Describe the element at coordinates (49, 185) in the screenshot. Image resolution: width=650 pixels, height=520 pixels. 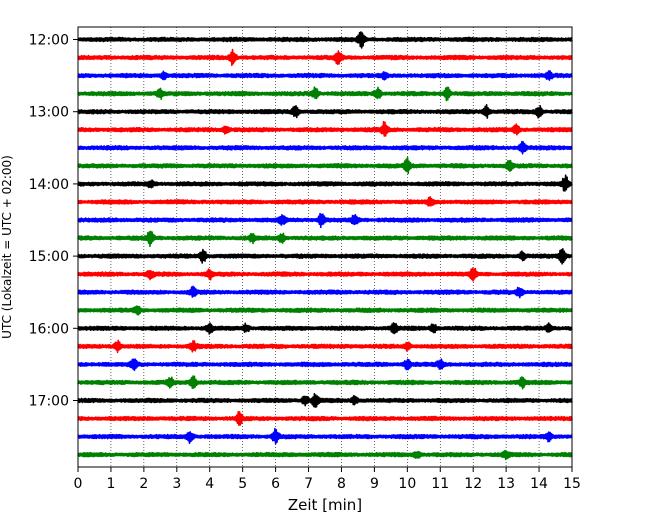
I see `y-tick-label: 14:00` at that location.